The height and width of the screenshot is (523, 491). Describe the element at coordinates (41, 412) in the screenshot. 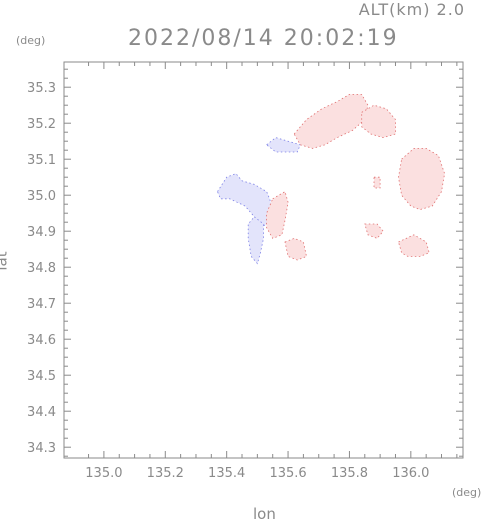

I see `y-tick-label: 34.4` at that location.